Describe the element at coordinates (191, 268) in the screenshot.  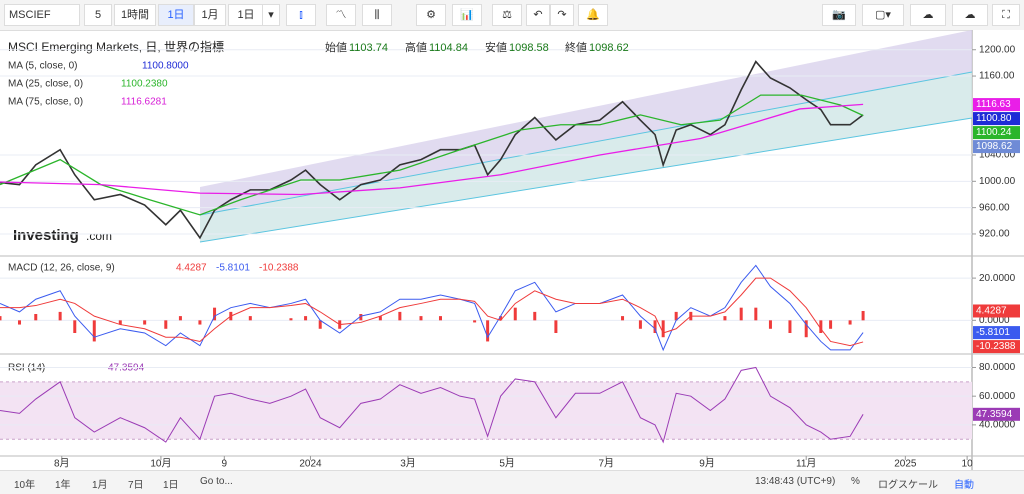
I see `macd-hist-value: 4.4287` at that location.